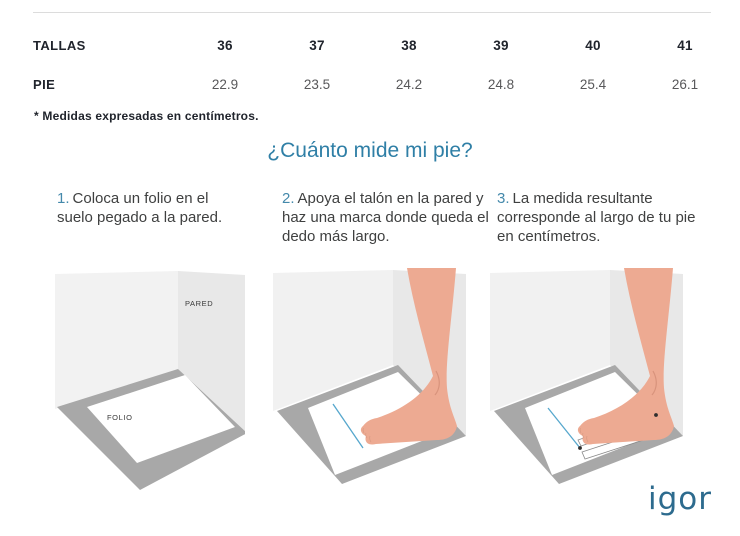 This screenshot has height=536, width=740. What do you see at coordinates (317, 45) in the screenshot?
I see `size-cell: 37` at bounding box center [317, 45].